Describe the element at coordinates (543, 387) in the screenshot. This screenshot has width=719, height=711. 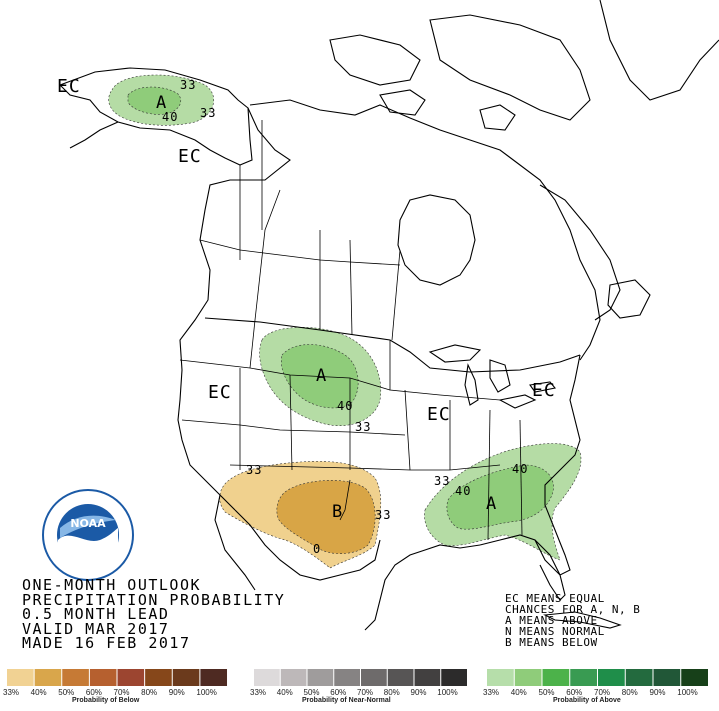
I see `lake-ontario` at that location.